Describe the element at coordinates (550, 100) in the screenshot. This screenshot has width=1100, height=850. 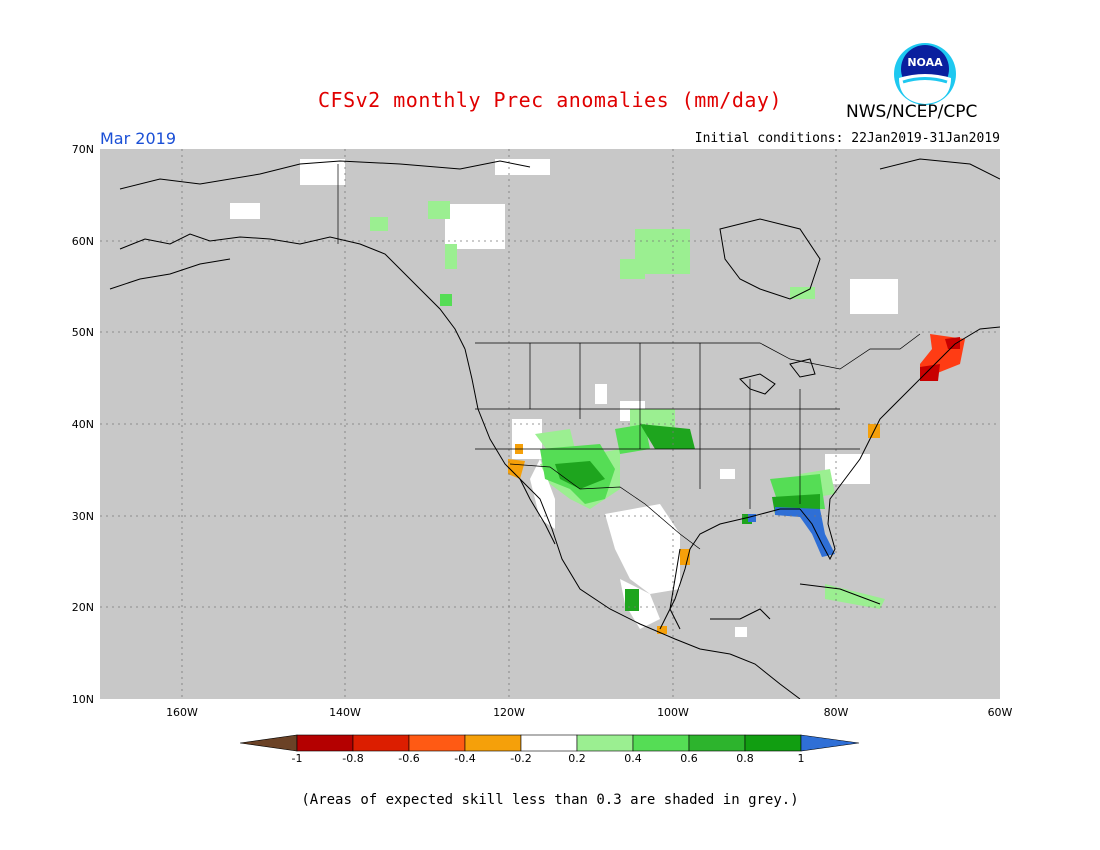
I see `map-title: CFSv2 monthly Prec anomalies (mm/day)` at that location.